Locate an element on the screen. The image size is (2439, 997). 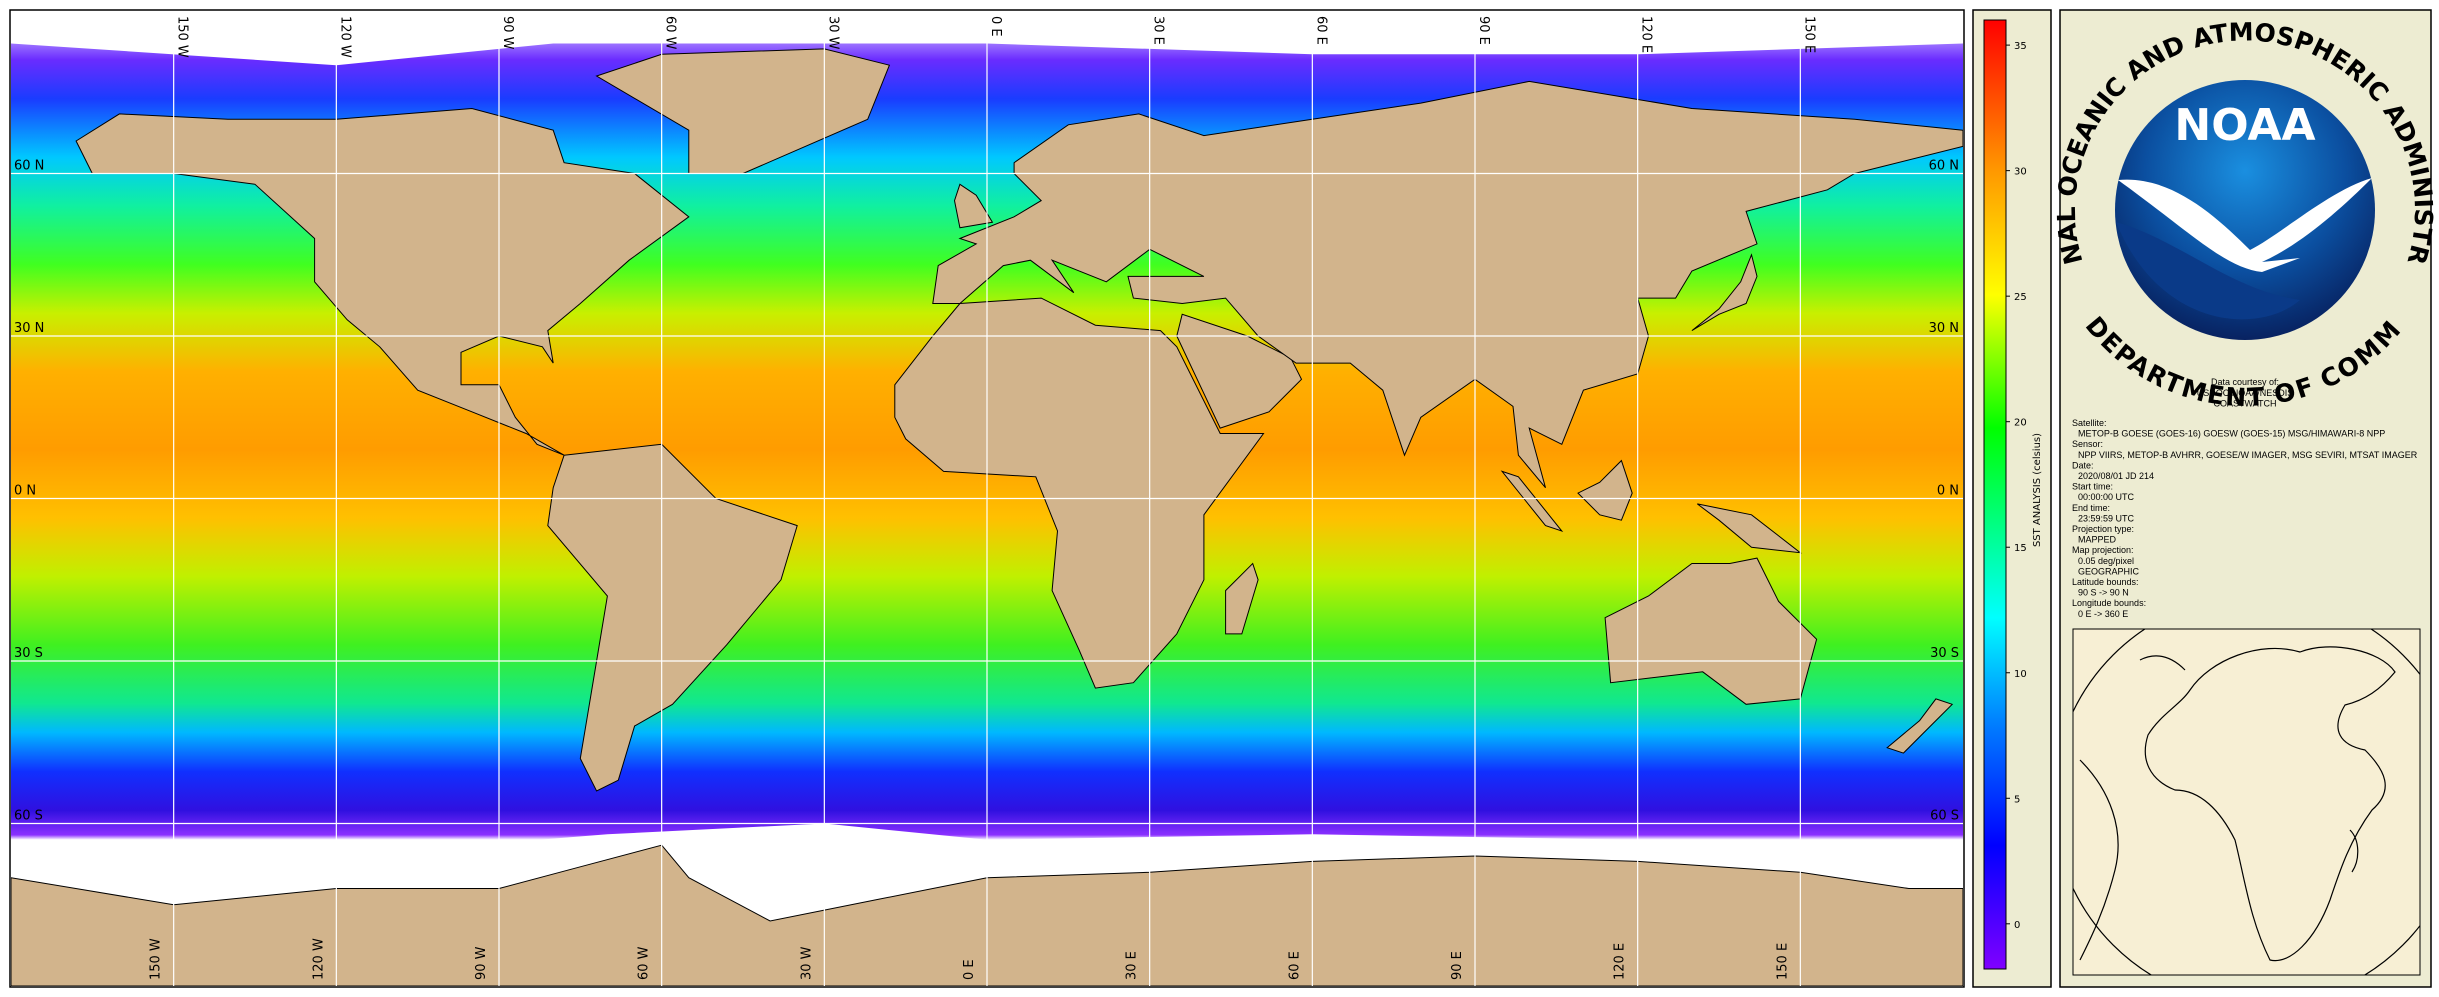
colorbar-bar is located at coordinates (1995, 494).